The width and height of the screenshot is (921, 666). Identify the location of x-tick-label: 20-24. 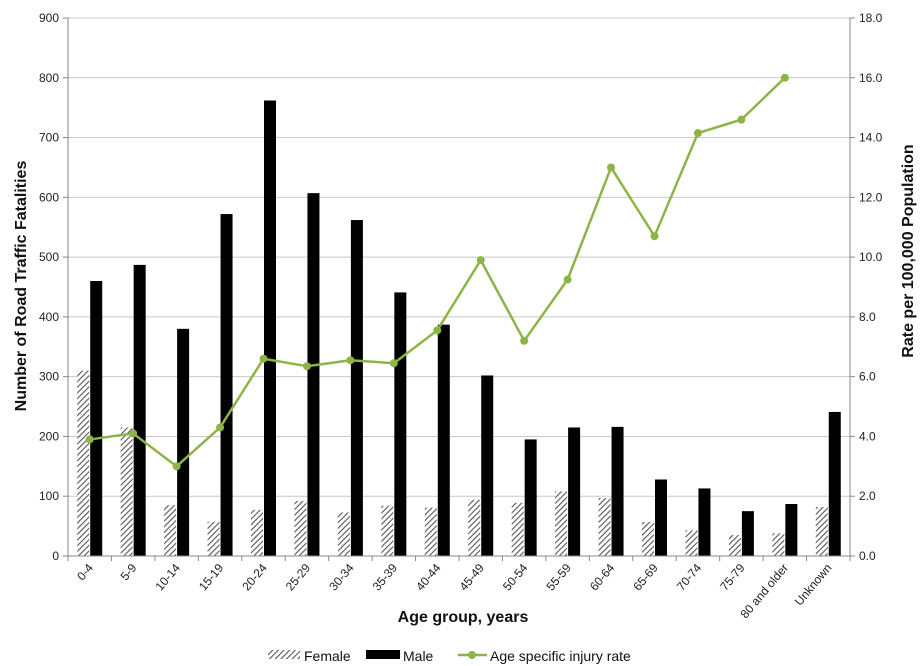
(254, 577).